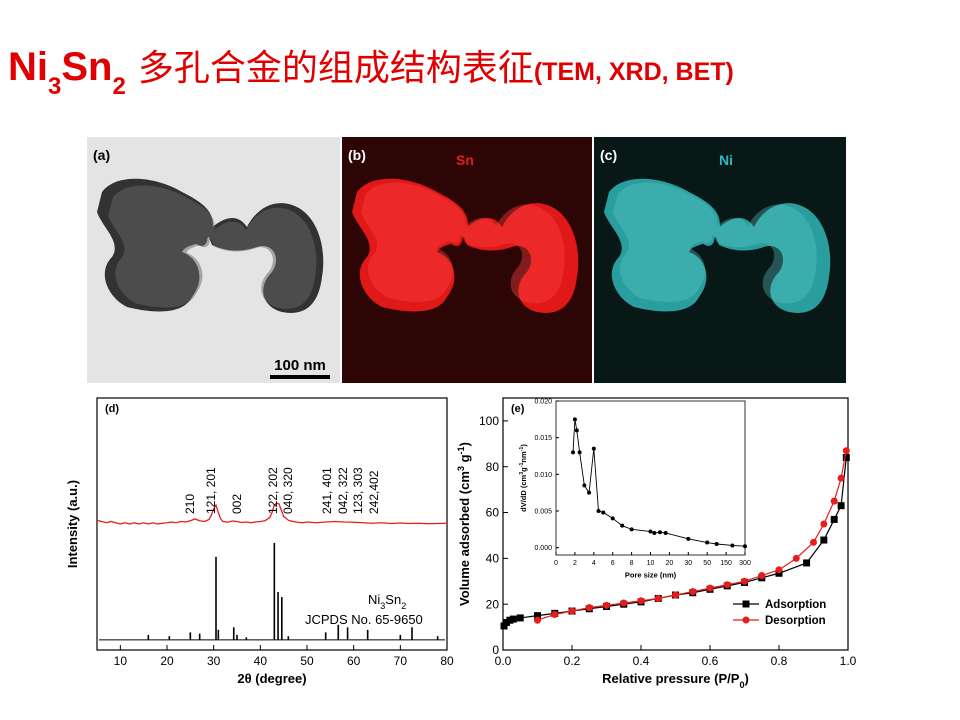 The width and height of the screenshot is (960, 720). What do you see at coordinates (518, 409) in the screenshot?
I see `panel-label: (e)` at bounding box center [518, 409].